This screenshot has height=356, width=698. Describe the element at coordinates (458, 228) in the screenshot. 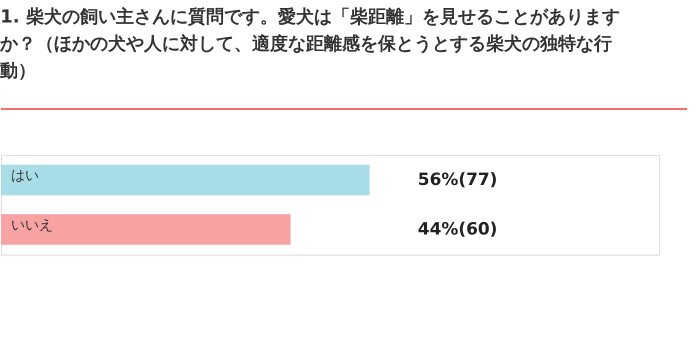

I see `data-label: 44%(60)` at that location.